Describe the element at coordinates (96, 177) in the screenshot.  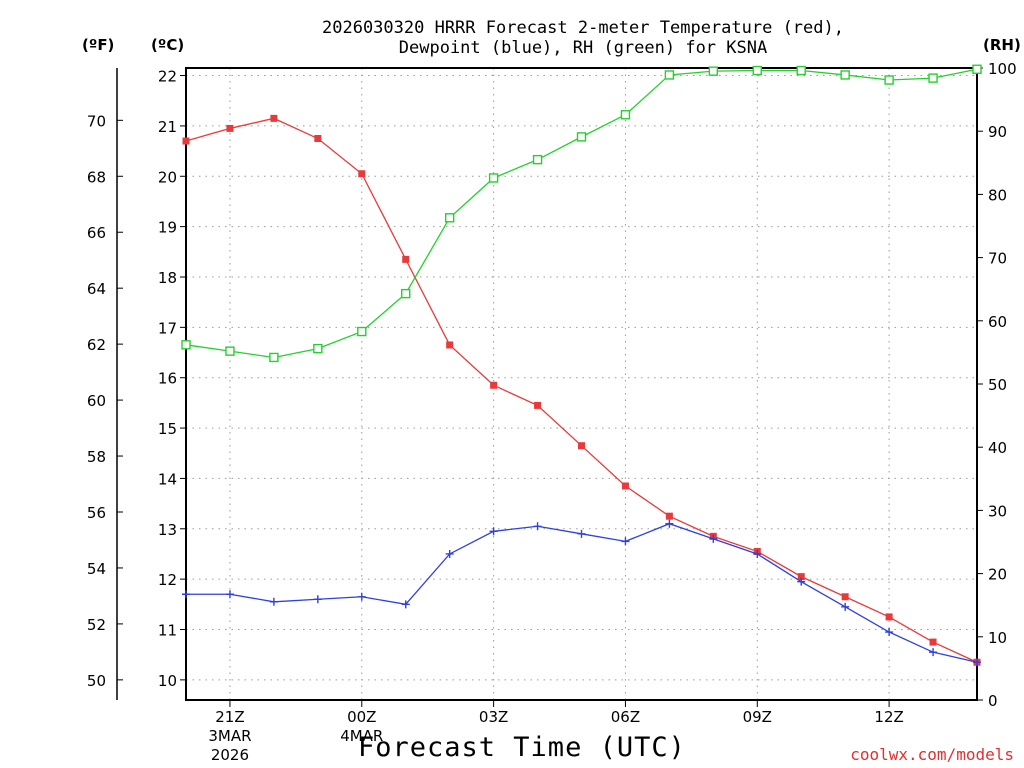
I see `f-tick-label: 68` at that location.